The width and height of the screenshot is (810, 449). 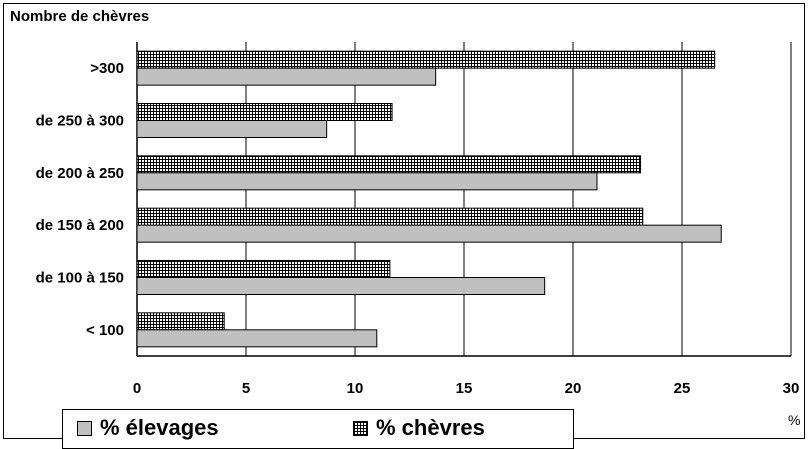 I want to click on y-category-label-0: < 100, so click(x=105, y=330).